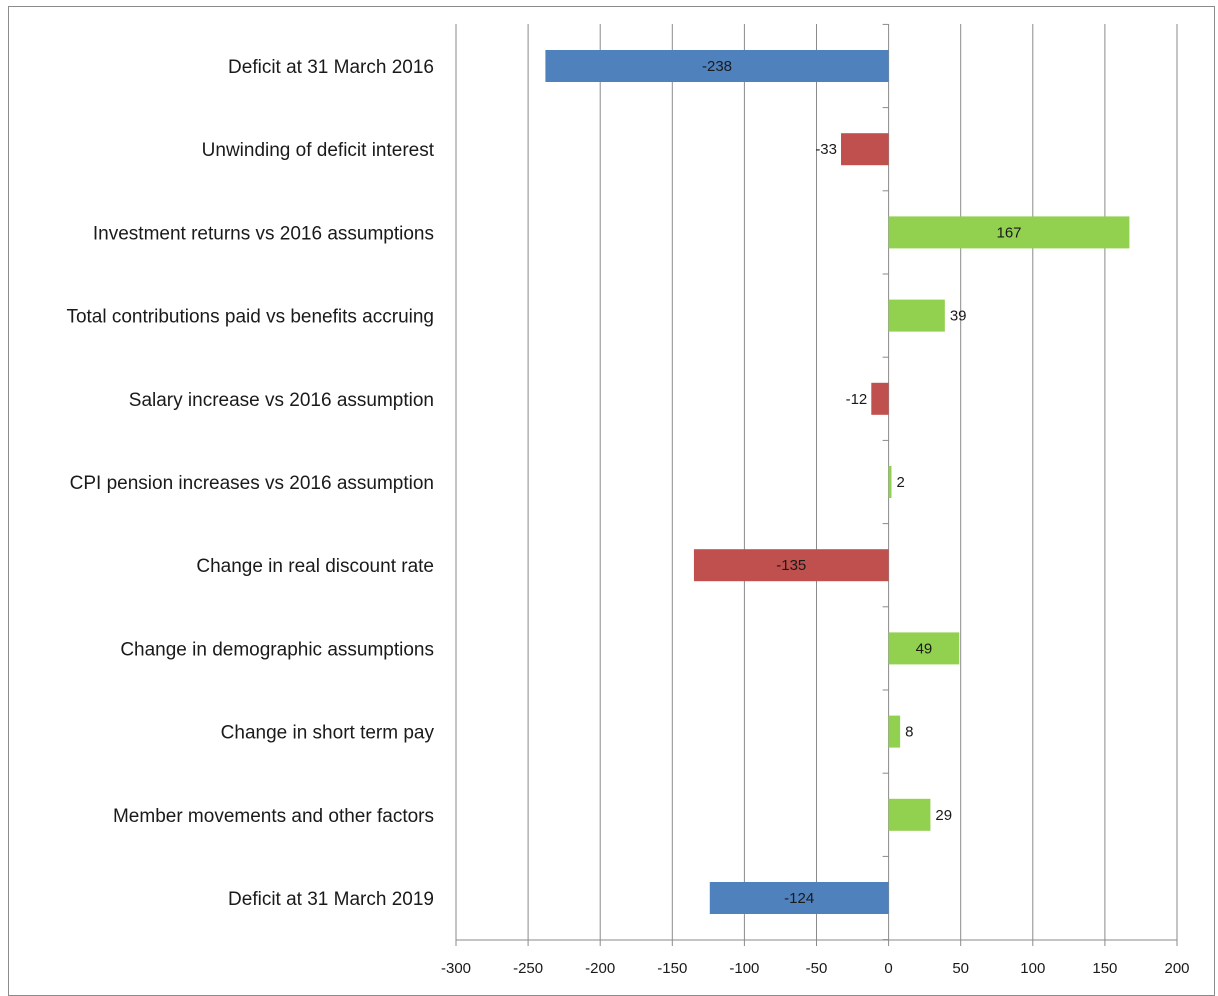 The height and width of the screenshot is (996, 1218). I want to click on category-label-5: CPI pension increases vs 2016 assumption, so click(252, 483).